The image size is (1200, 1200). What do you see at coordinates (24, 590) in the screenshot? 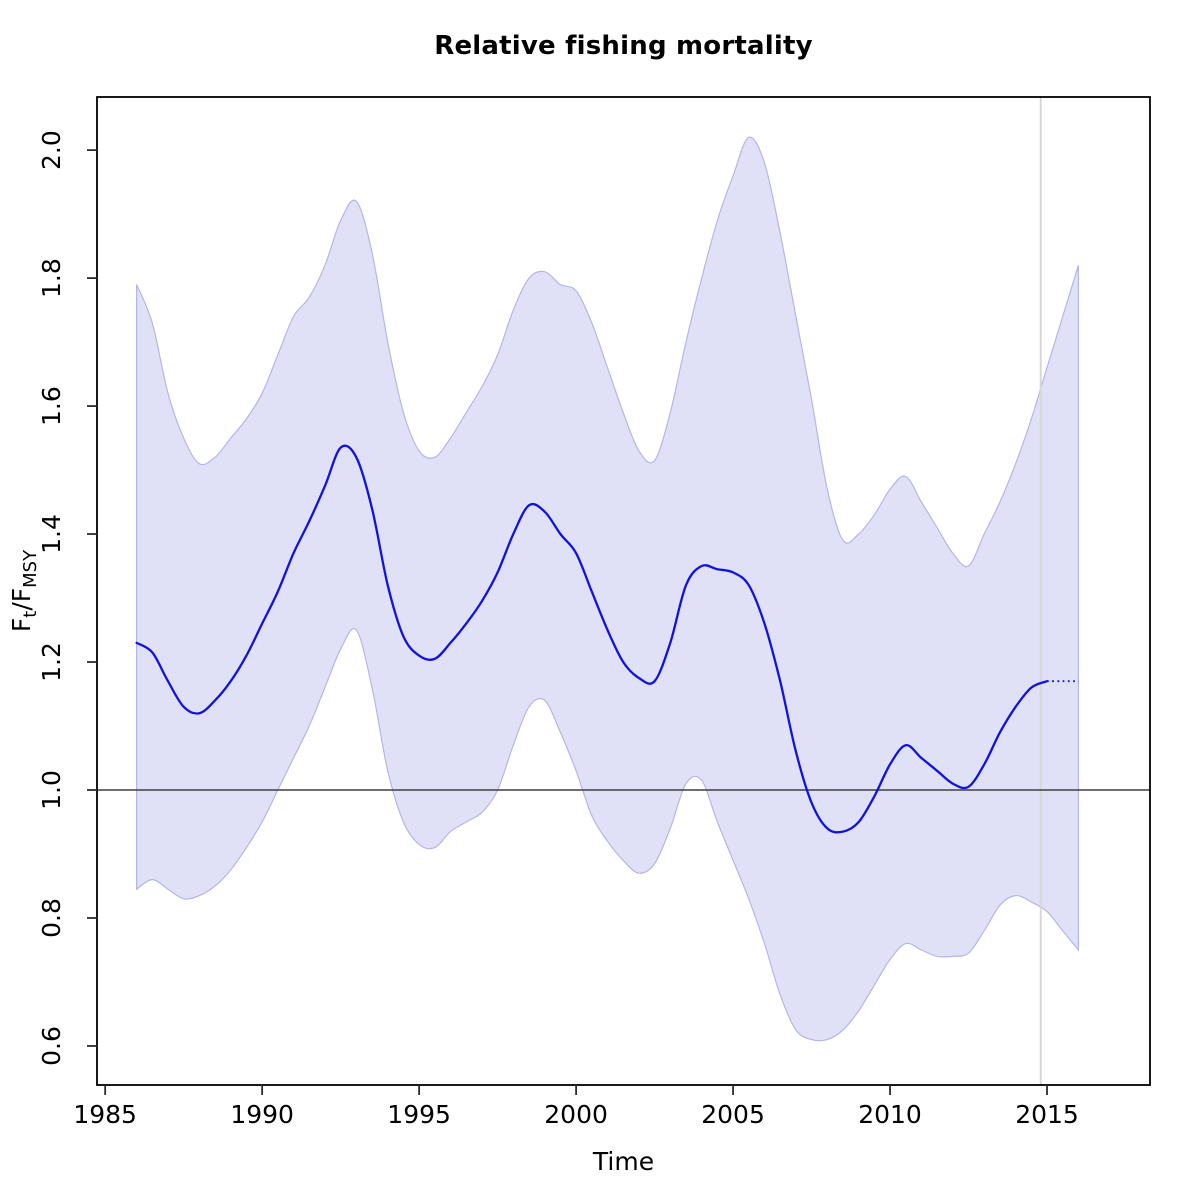
I see `y-axis-title: Ft/FMSY` at bounding box center [24, 590].